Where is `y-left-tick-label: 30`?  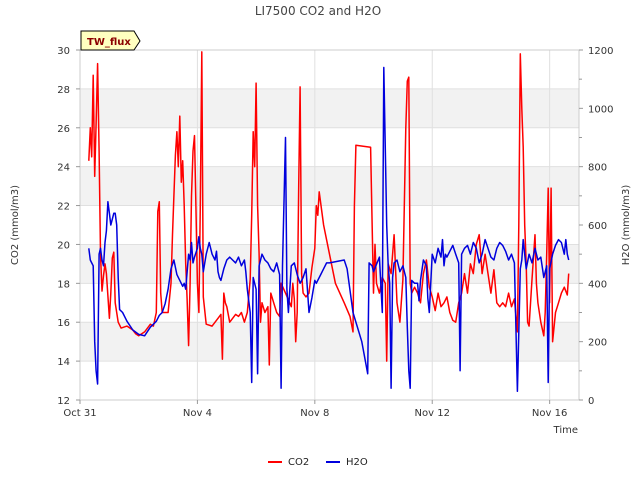
y-left-tick-label: 30 is located at coordinates (63, 51).